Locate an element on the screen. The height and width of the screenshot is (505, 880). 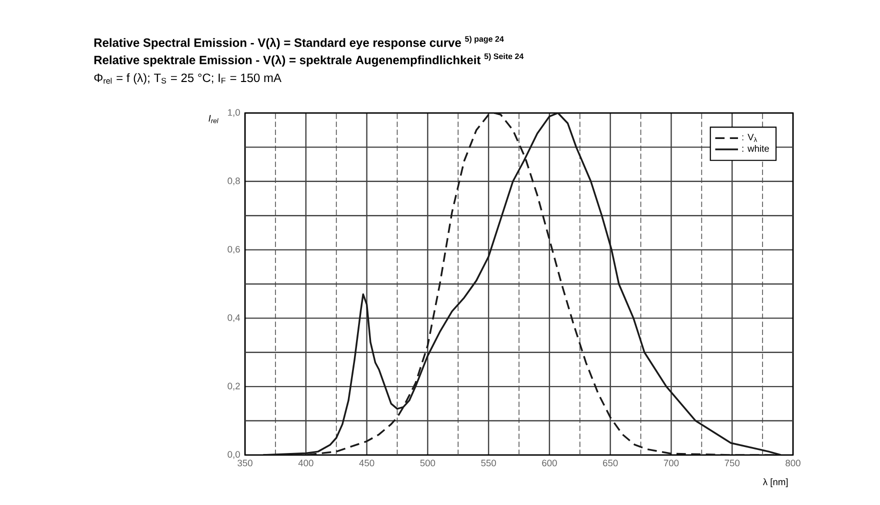
y-axis-title: I$_{rel}$ is located at coordinates (213, 119).